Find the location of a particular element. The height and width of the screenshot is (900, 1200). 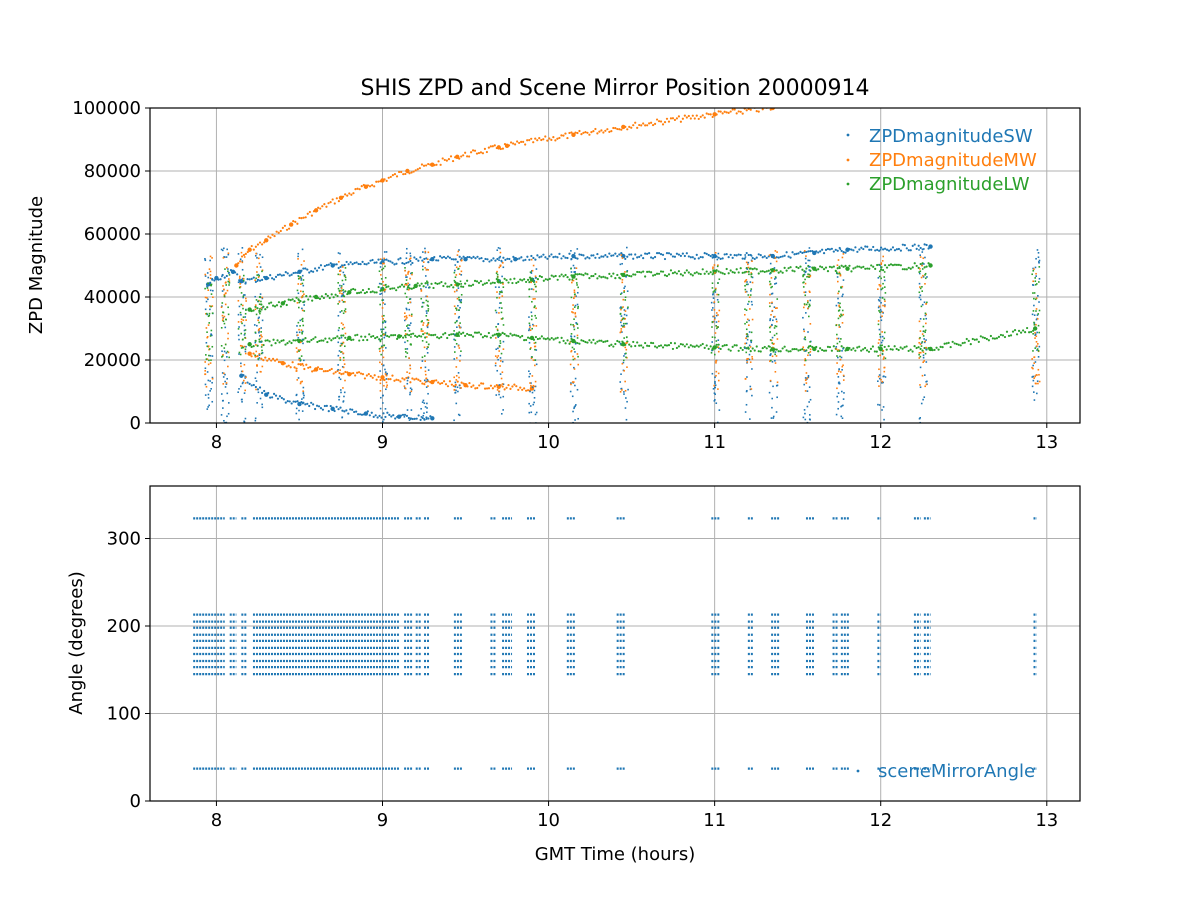

zpd-x-tick-label: 11 is located at coordinates (714, 442).